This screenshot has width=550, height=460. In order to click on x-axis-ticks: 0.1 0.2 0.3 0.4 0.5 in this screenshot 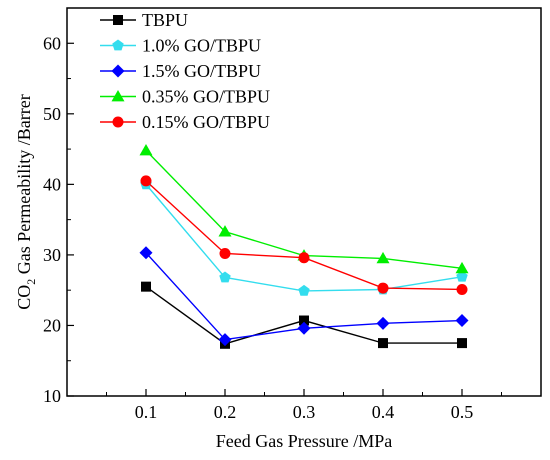, I will do `click(304, 405)`.